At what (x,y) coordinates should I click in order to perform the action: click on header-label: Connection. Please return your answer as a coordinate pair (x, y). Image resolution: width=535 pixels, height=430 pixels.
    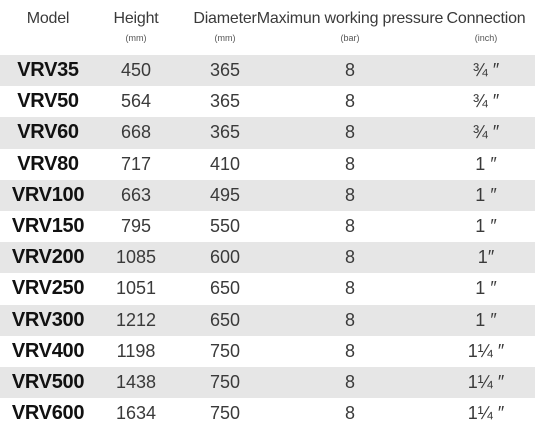
    Looking at the image, I should click on (486, 18).